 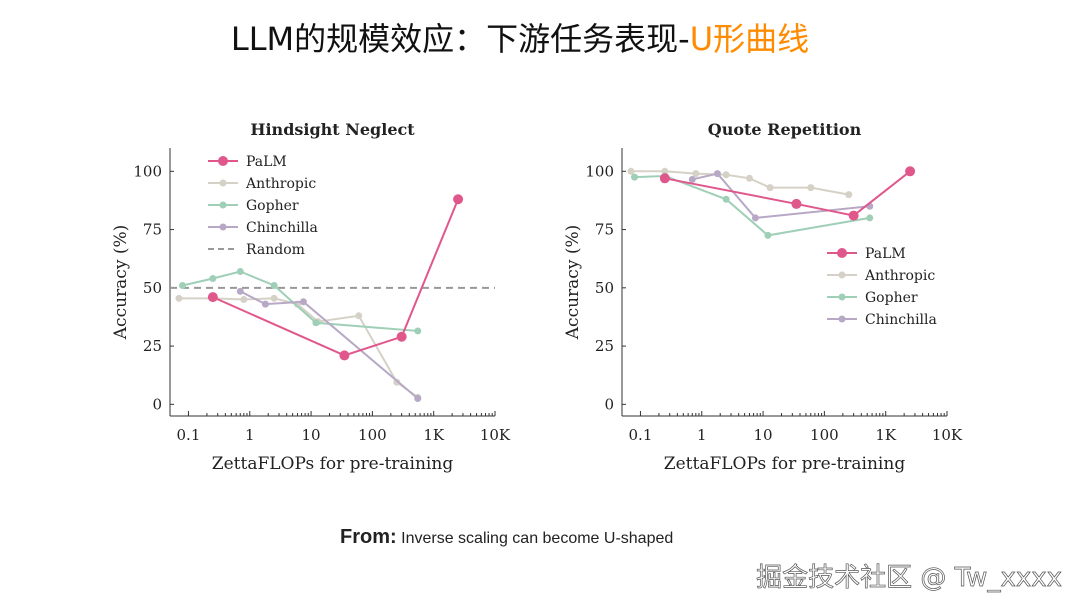 I want to click on chart1-x-tick-label: 100, so click(x=824, y=435).